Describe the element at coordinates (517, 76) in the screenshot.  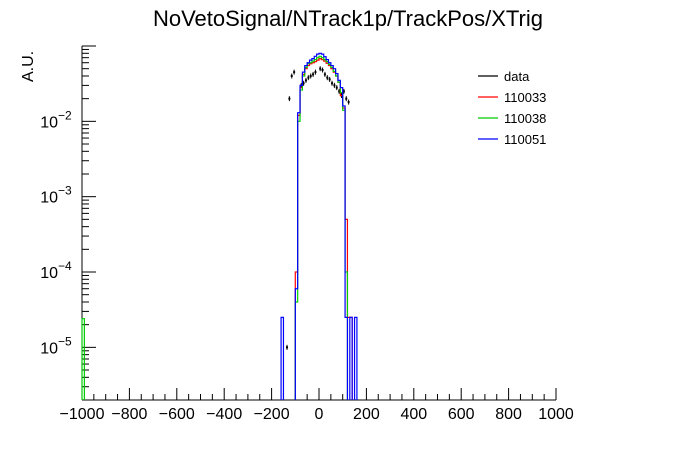
I see `legend-label-data: data` at that location.